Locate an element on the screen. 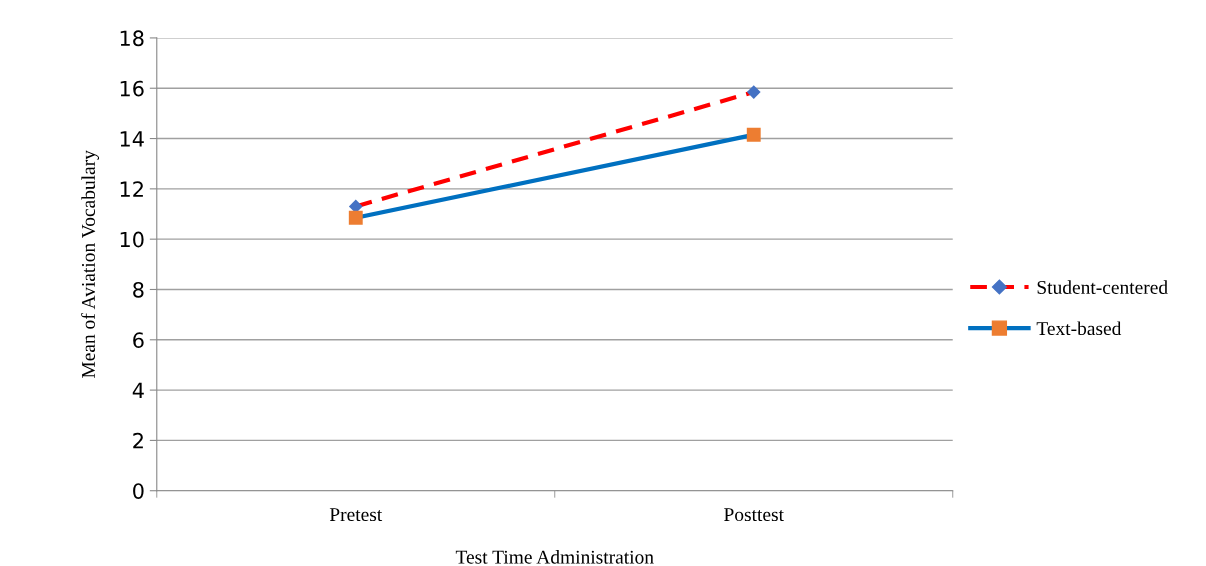  legend-label: Student-centered is located at coordinates (1102, 287).